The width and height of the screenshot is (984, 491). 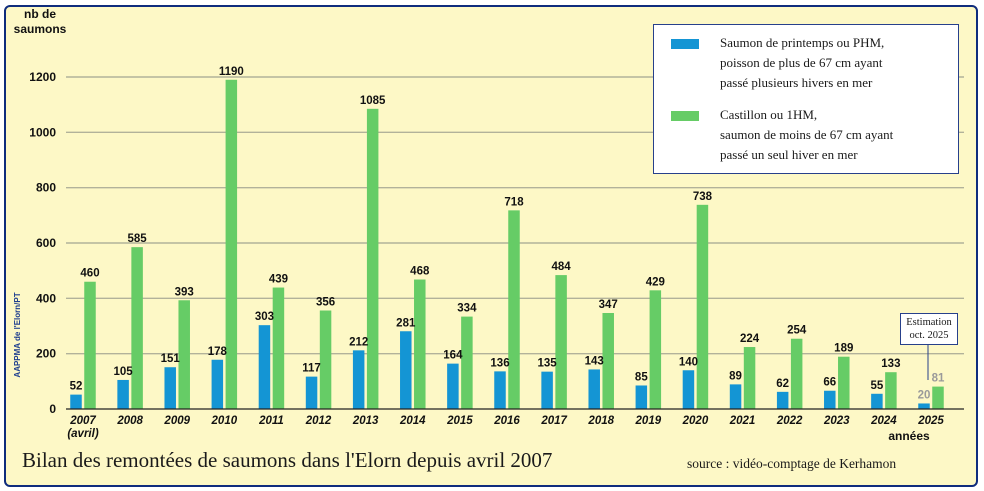 What do you see at coordinates (217, 384) in the screenshot?
I see `bar-phm-2010` at bounding box center [217, 384].